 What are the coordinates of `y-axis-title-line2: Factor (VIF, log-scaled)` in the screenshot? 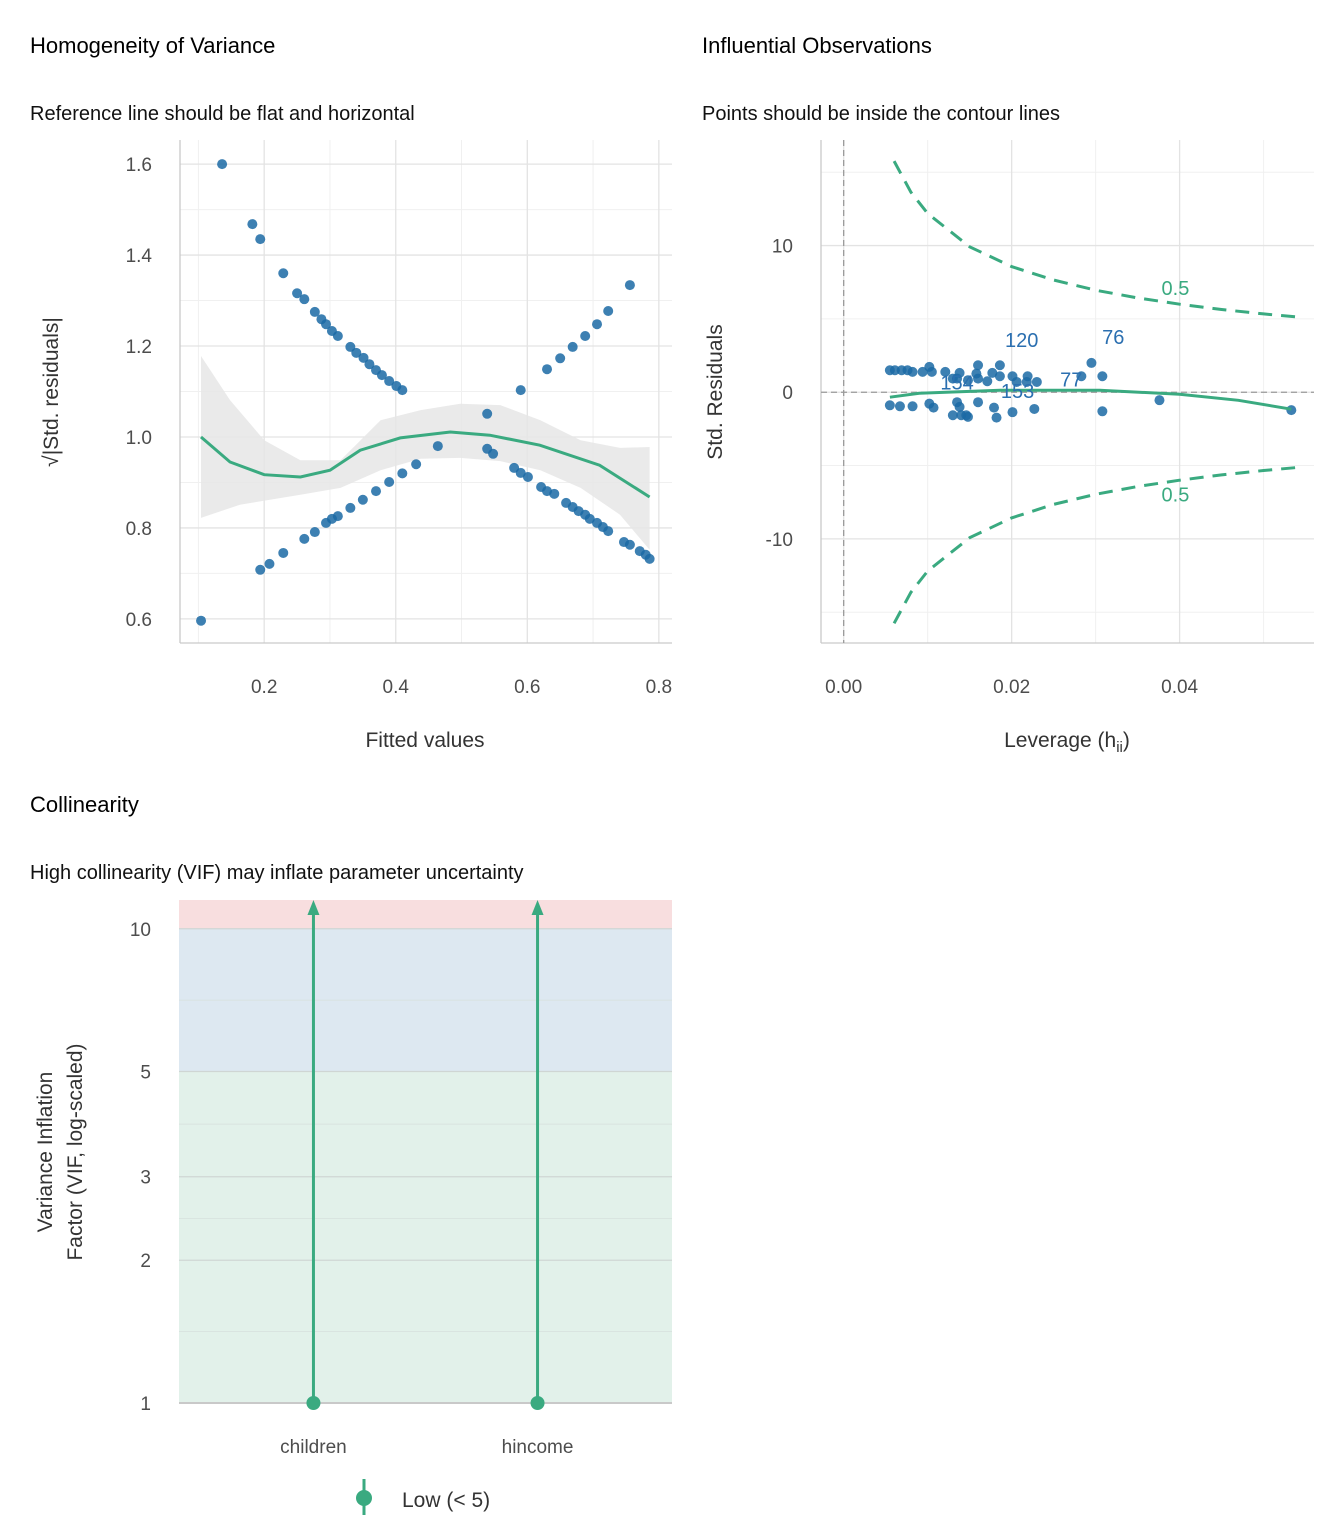 It's located at (75, 1151).